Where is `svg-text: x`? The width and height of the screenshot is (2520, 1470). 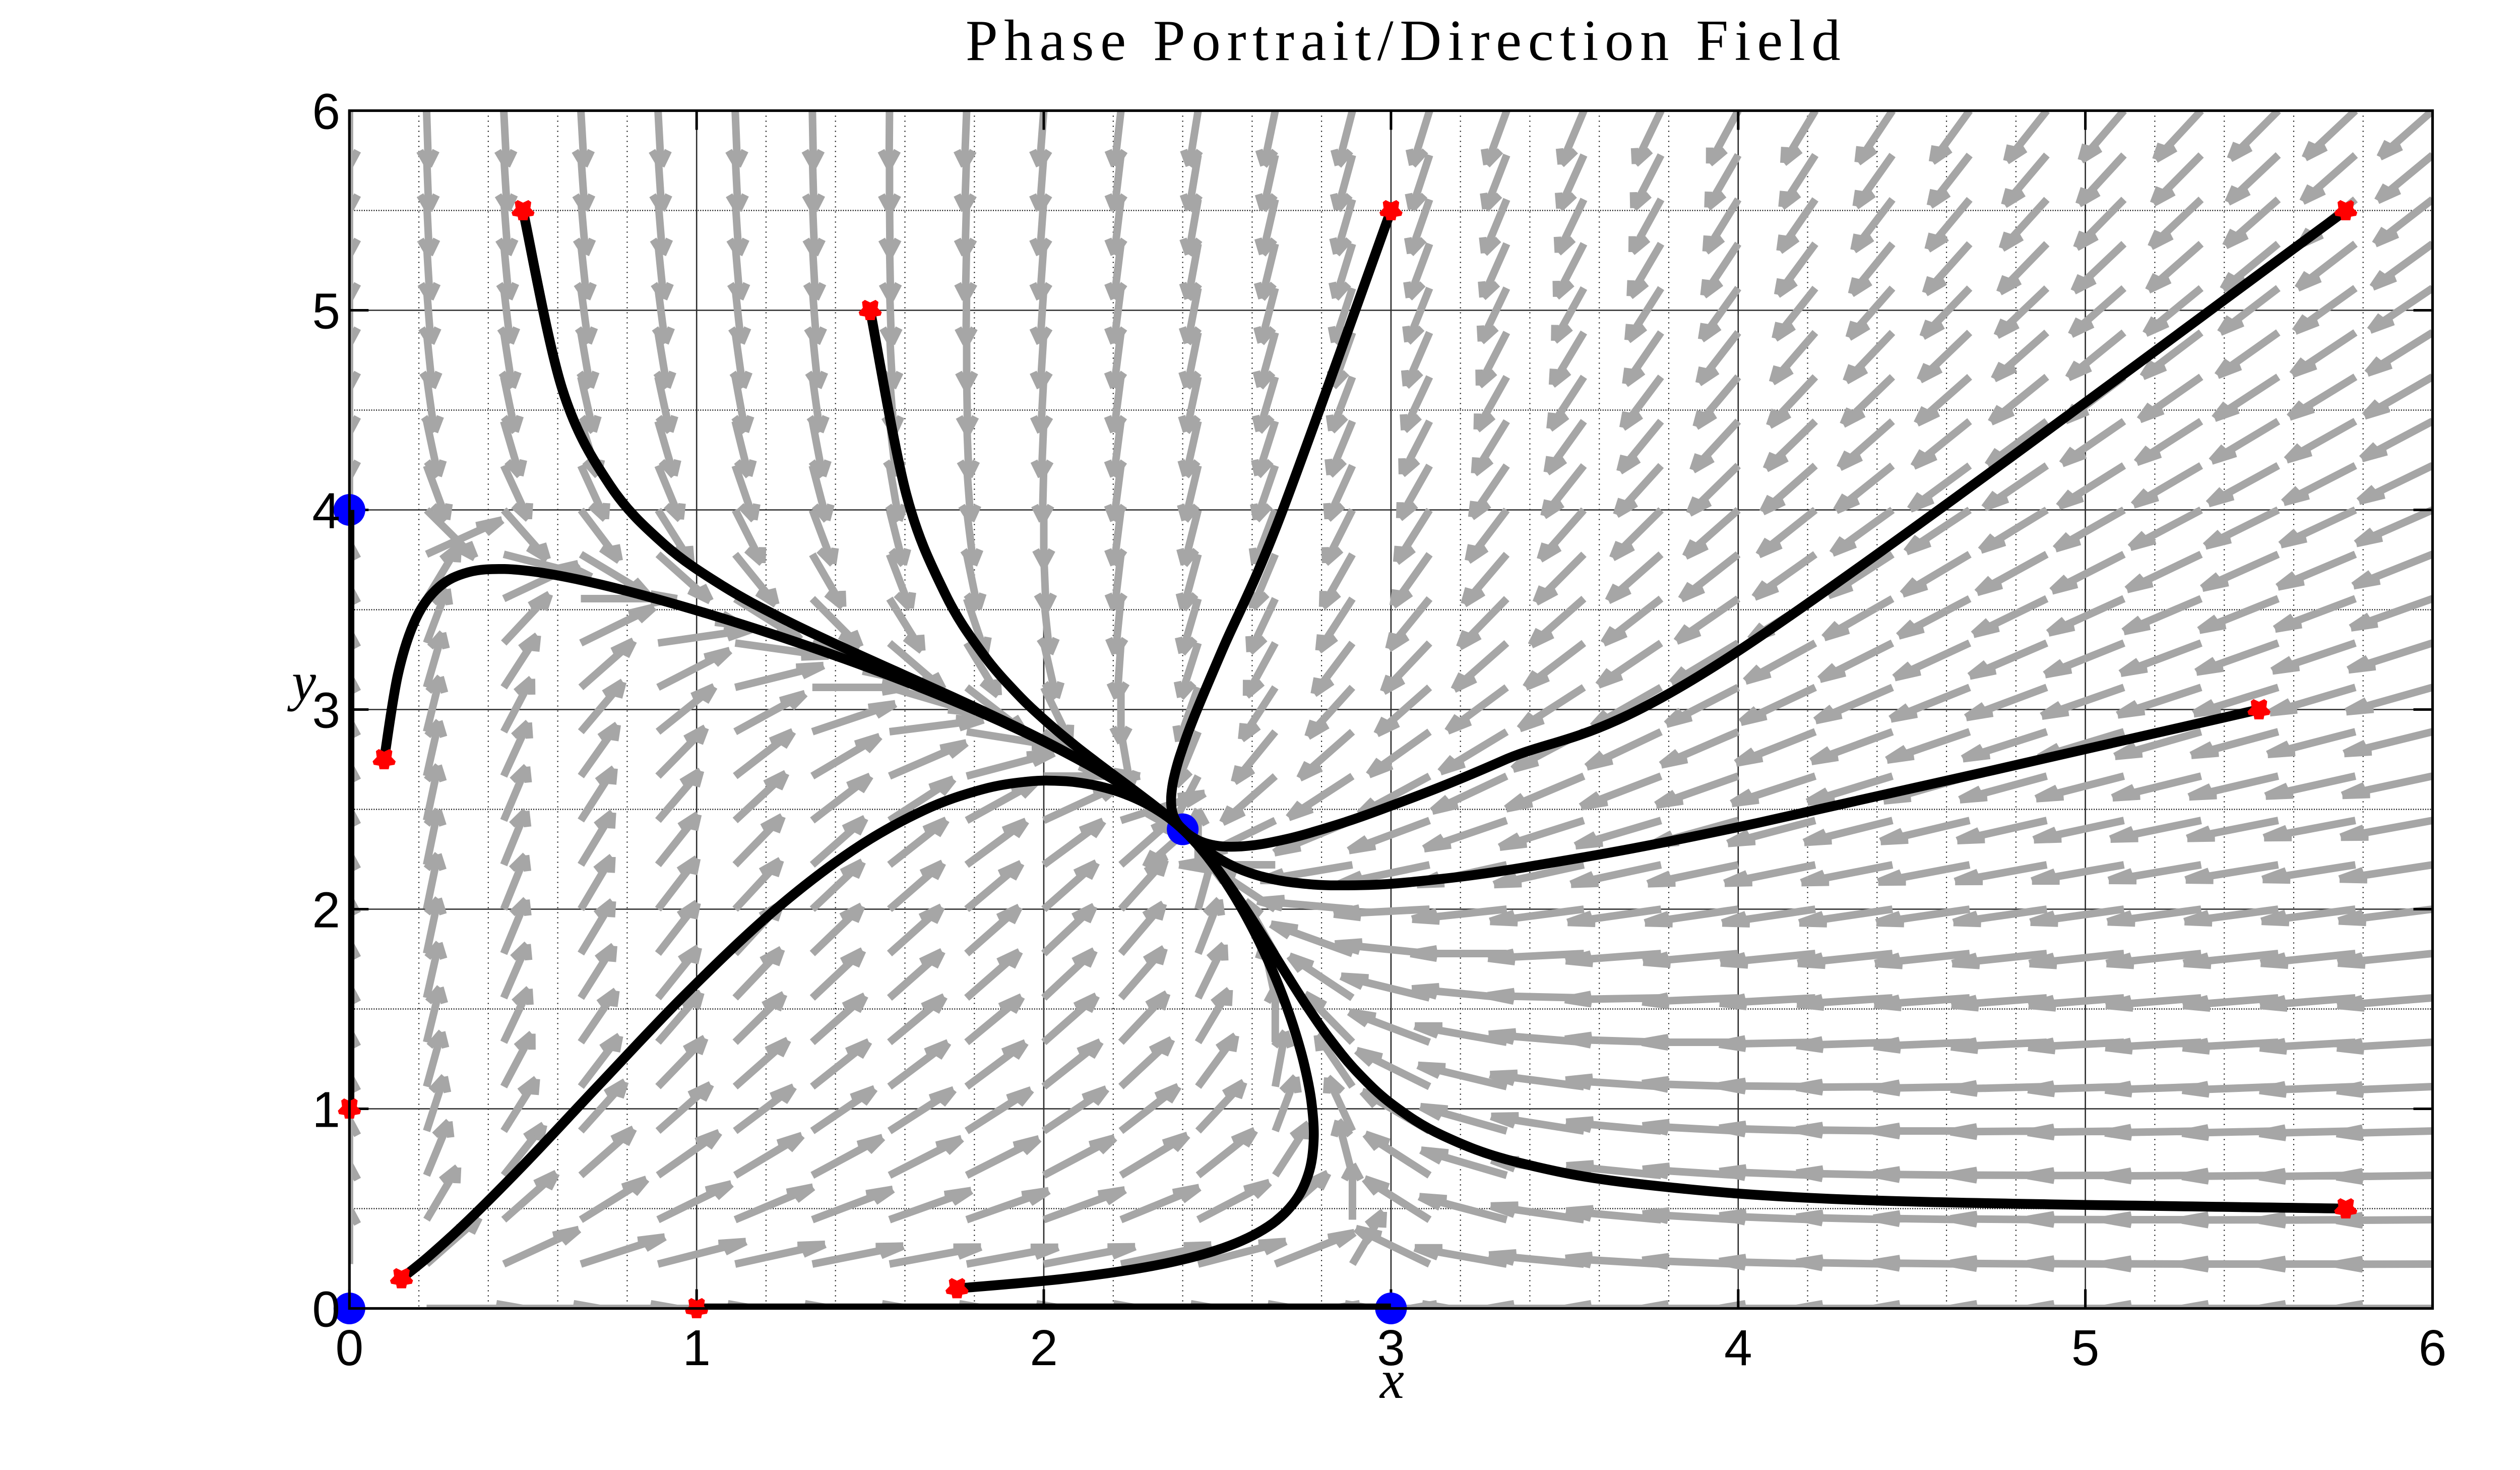 svg-text: x is located at coordinates (1391, 1380).